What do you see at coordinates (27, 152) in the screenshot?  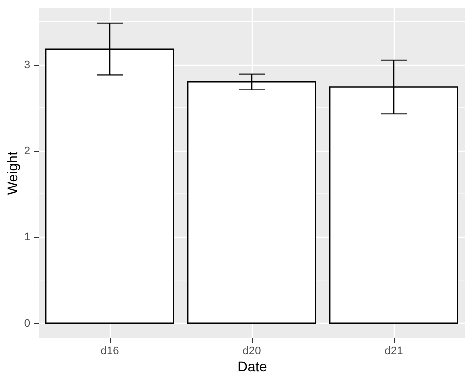 I see `y-tick-label: 2` at bounding box center [27, 152].